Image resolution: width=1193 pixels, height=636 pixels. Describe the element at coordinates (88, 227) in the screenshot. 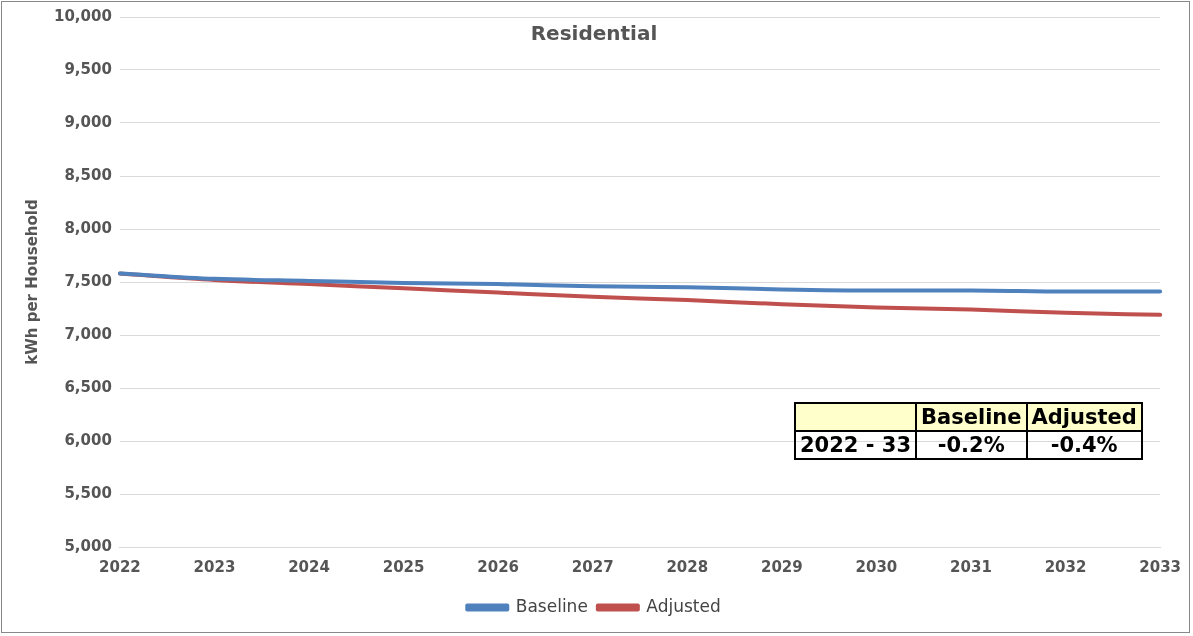

I see `y-tick-label: 8,000` at that location.